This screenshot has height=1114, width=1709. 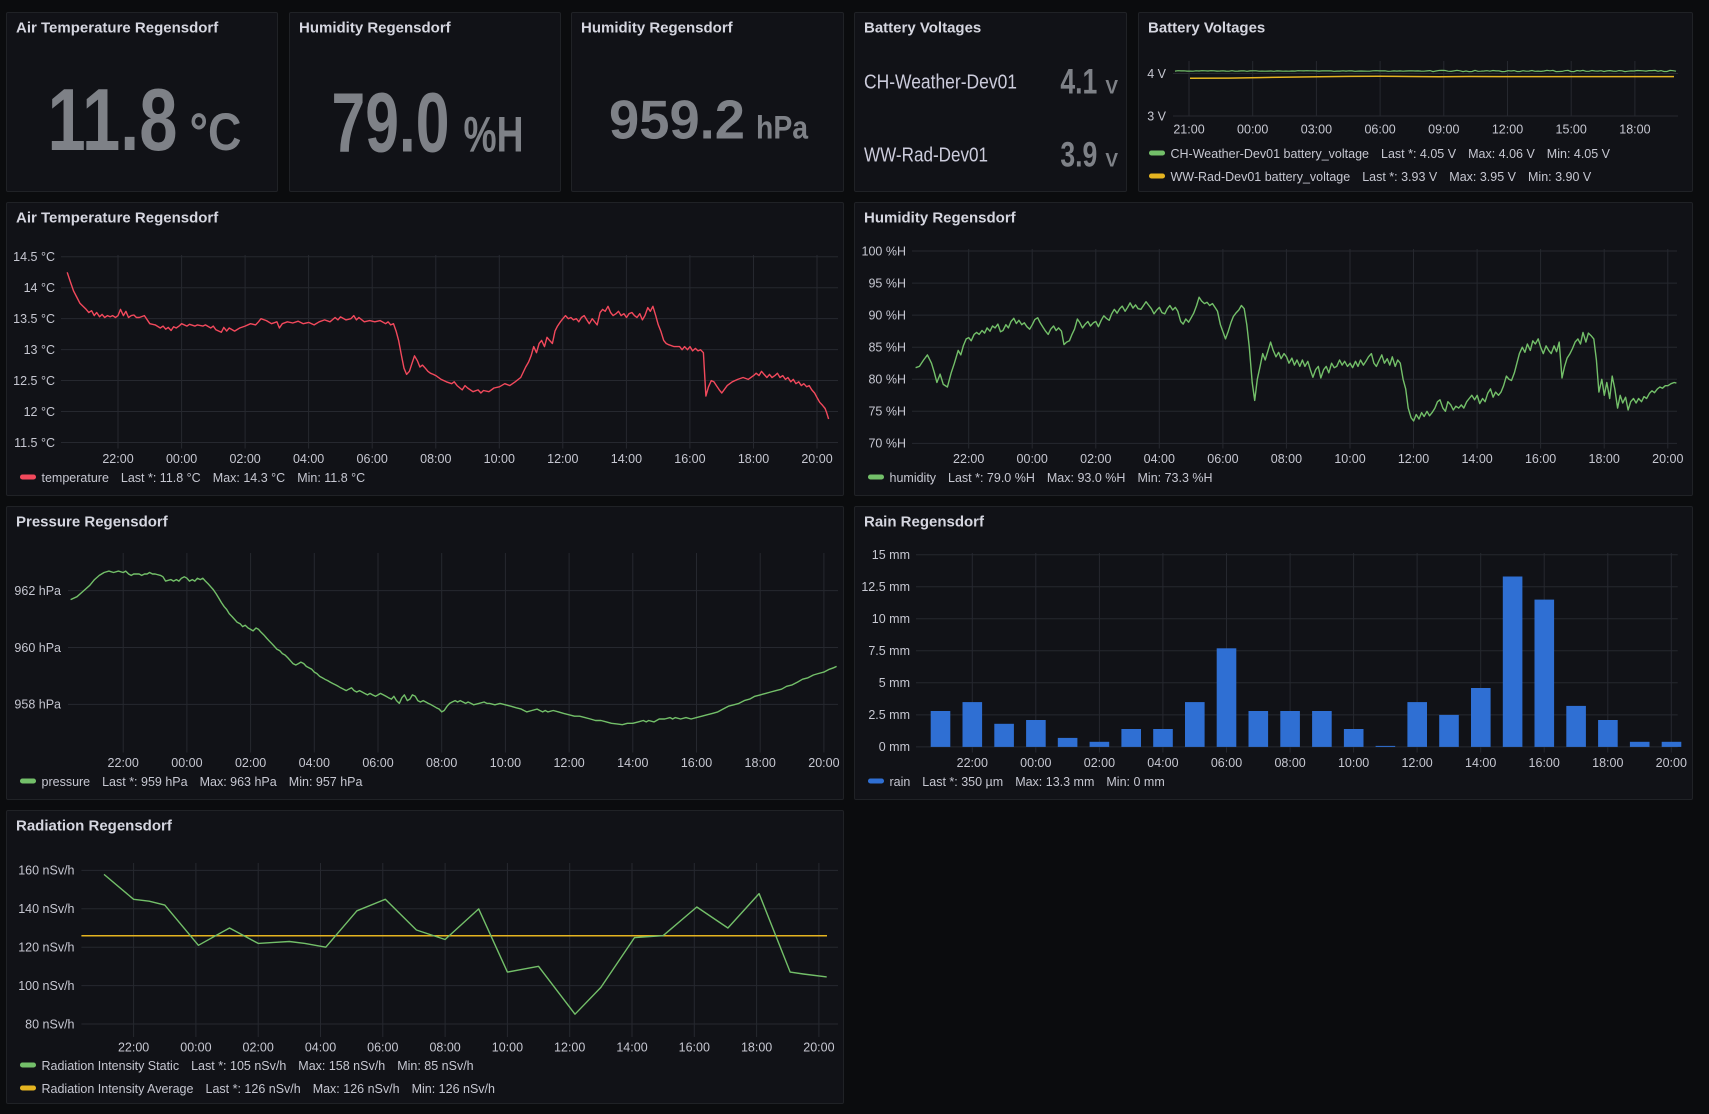 I want to click on svg-text: 15 mm, so click(x=891, y=555).